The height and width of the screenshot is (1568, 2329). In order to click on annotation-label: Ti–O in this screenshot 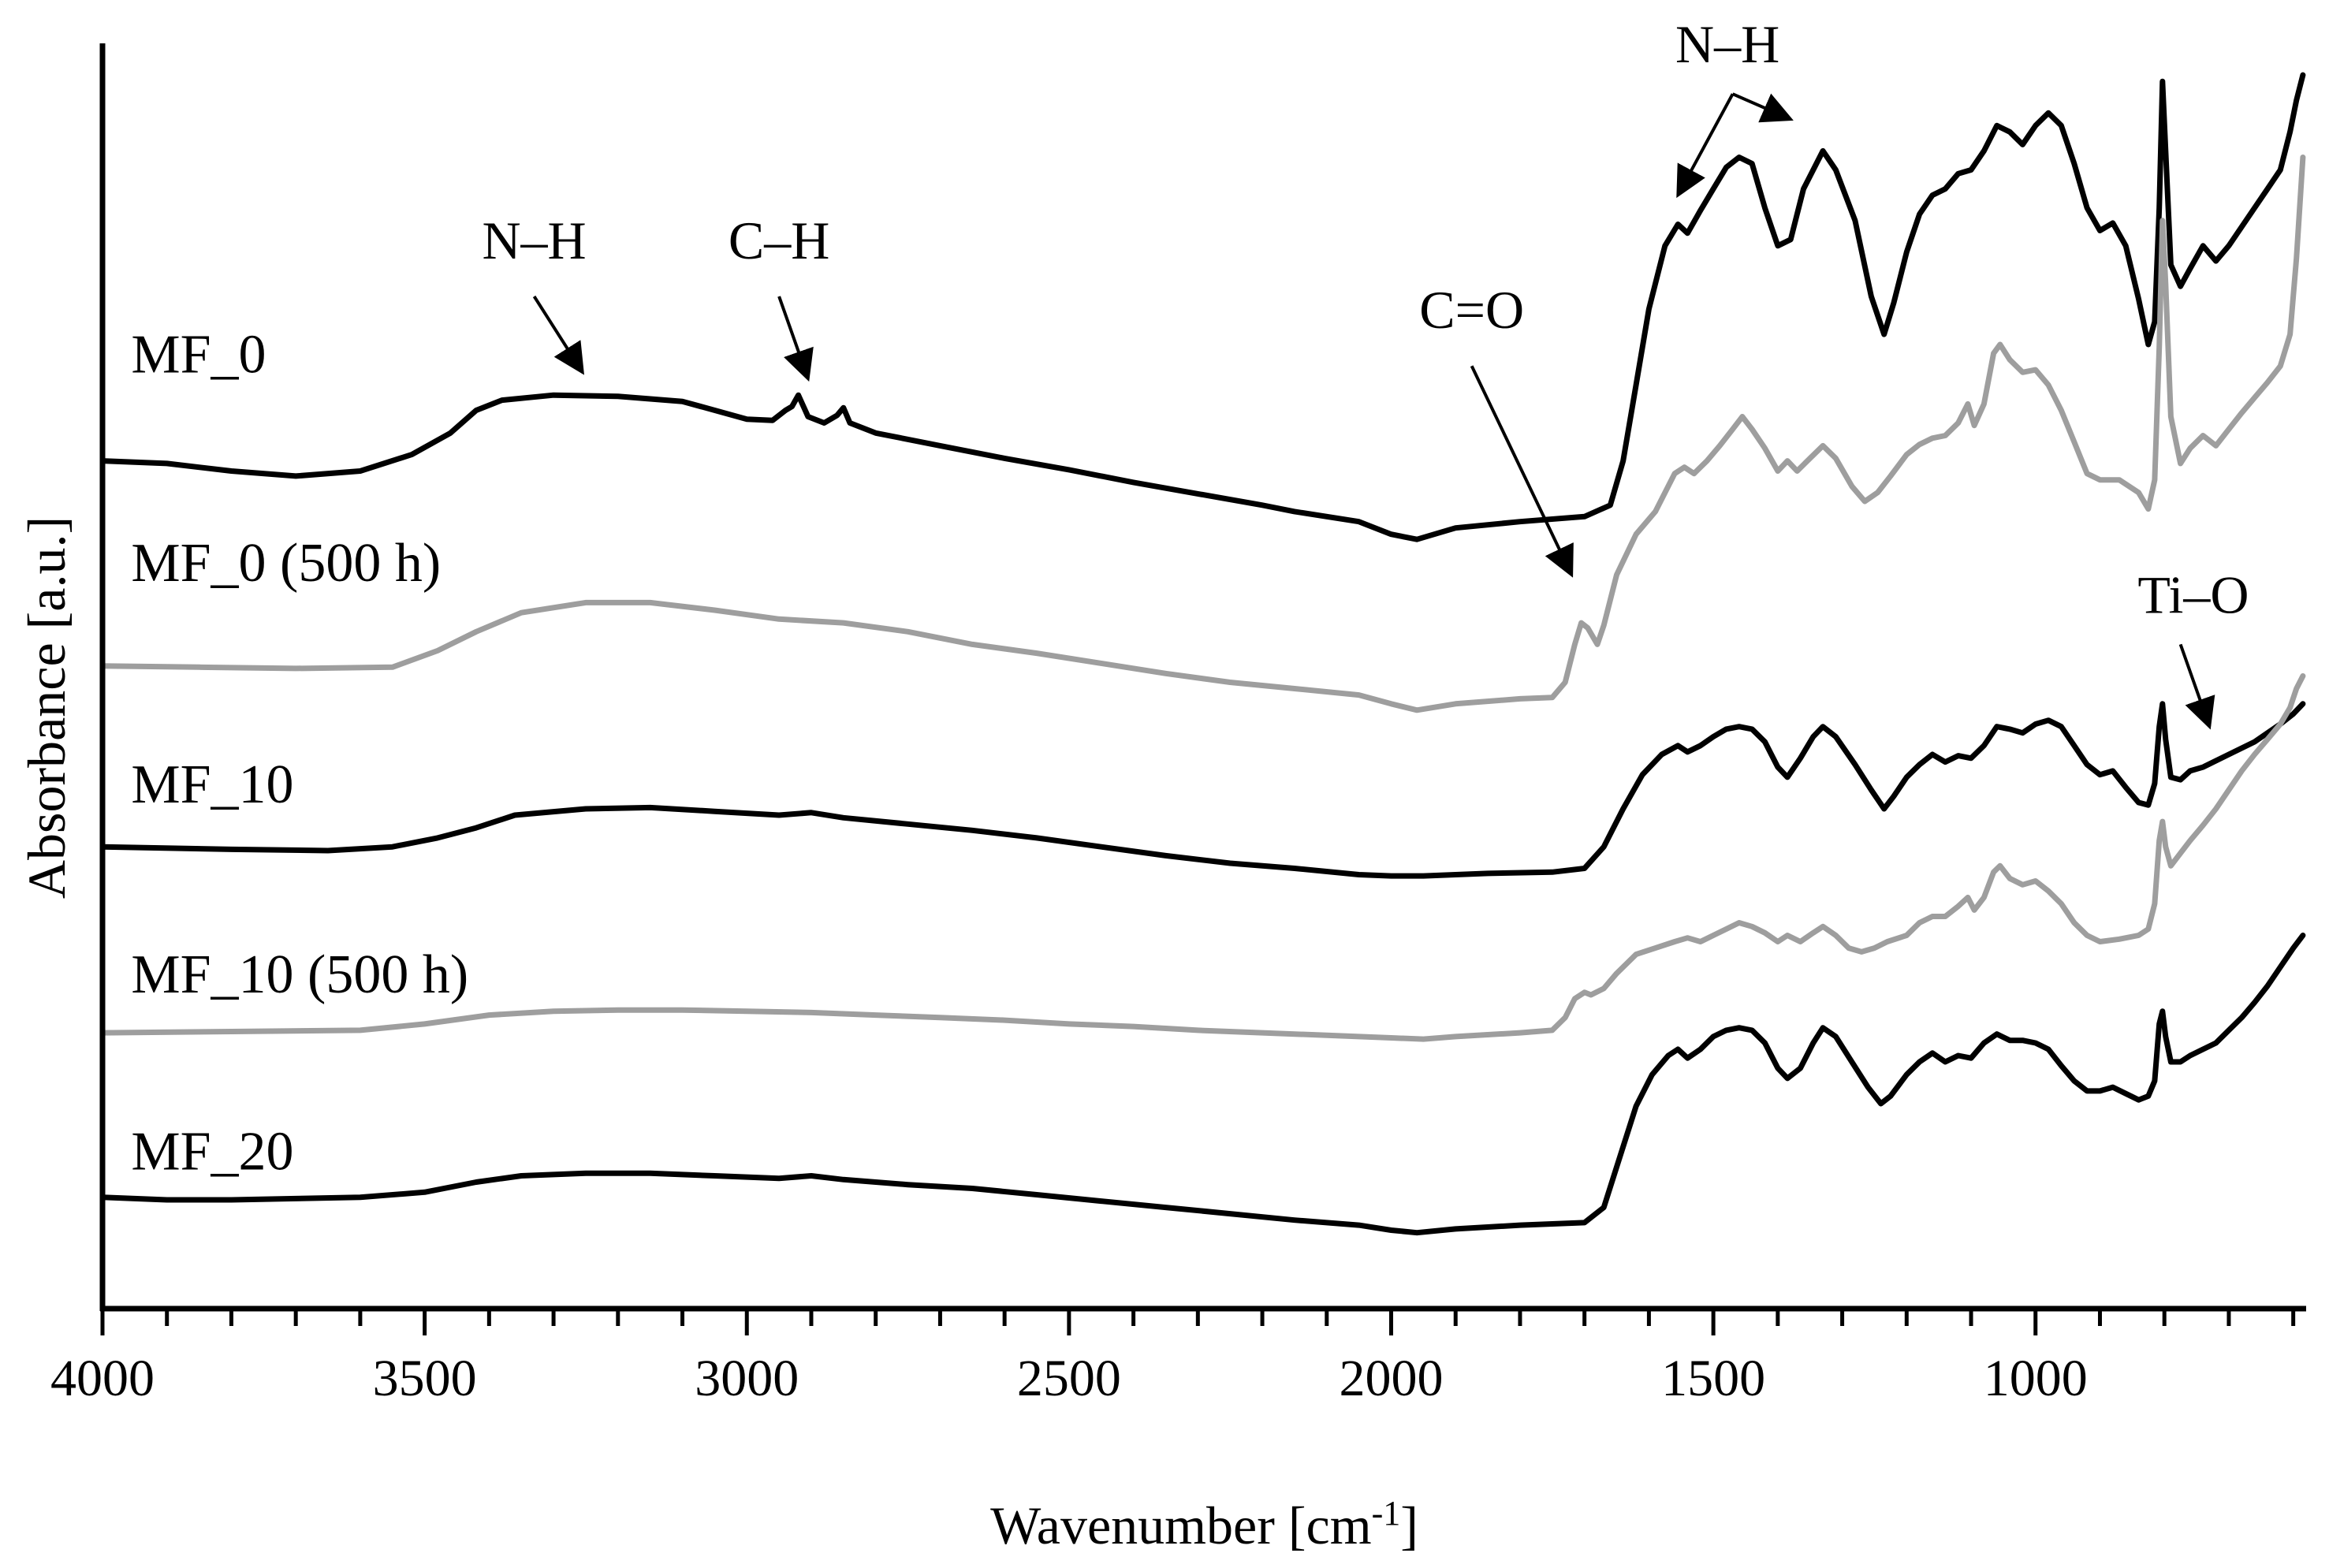, I will do `click(2193, 594)`.